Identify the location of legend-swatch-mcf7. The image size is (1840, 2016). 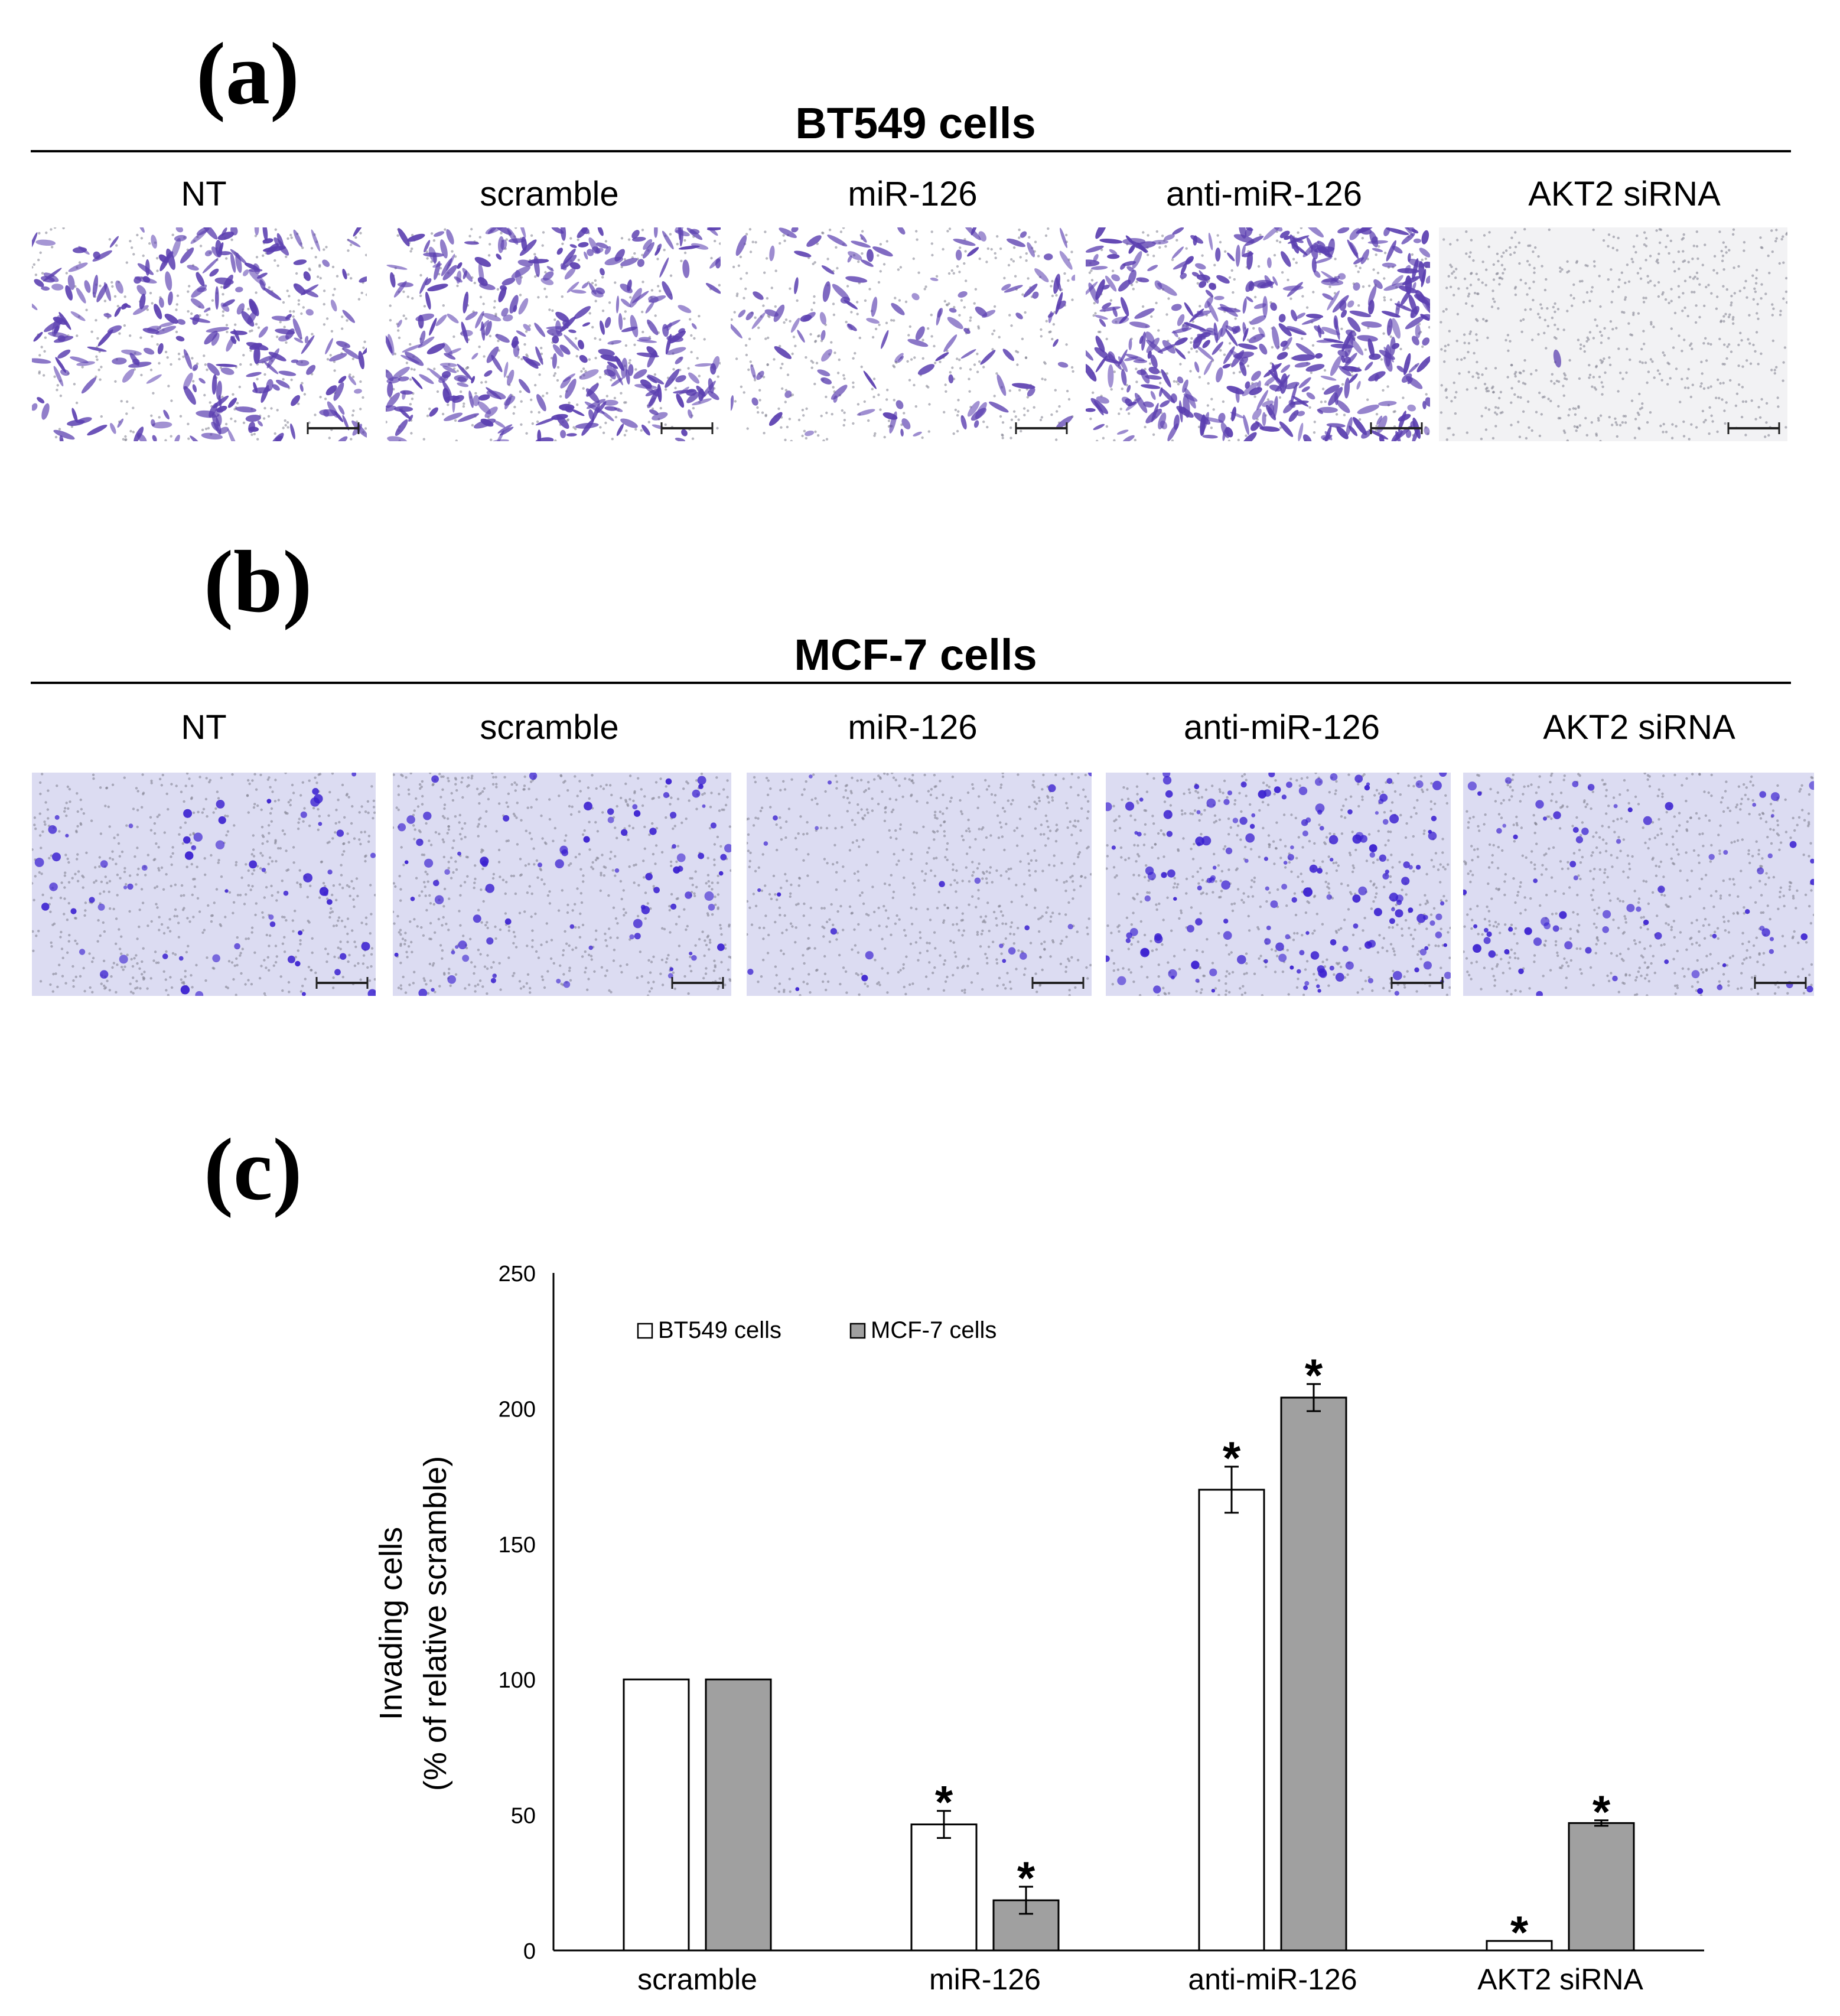
(857, 1331).